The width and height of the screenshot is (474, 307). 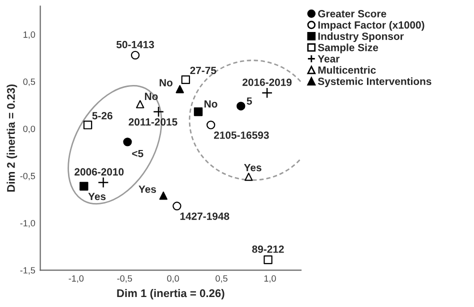 What do you see at coordinates (267, 82) in the screenshot?
I see `annotation: 2016-2019` at bounding box center [267, 82].